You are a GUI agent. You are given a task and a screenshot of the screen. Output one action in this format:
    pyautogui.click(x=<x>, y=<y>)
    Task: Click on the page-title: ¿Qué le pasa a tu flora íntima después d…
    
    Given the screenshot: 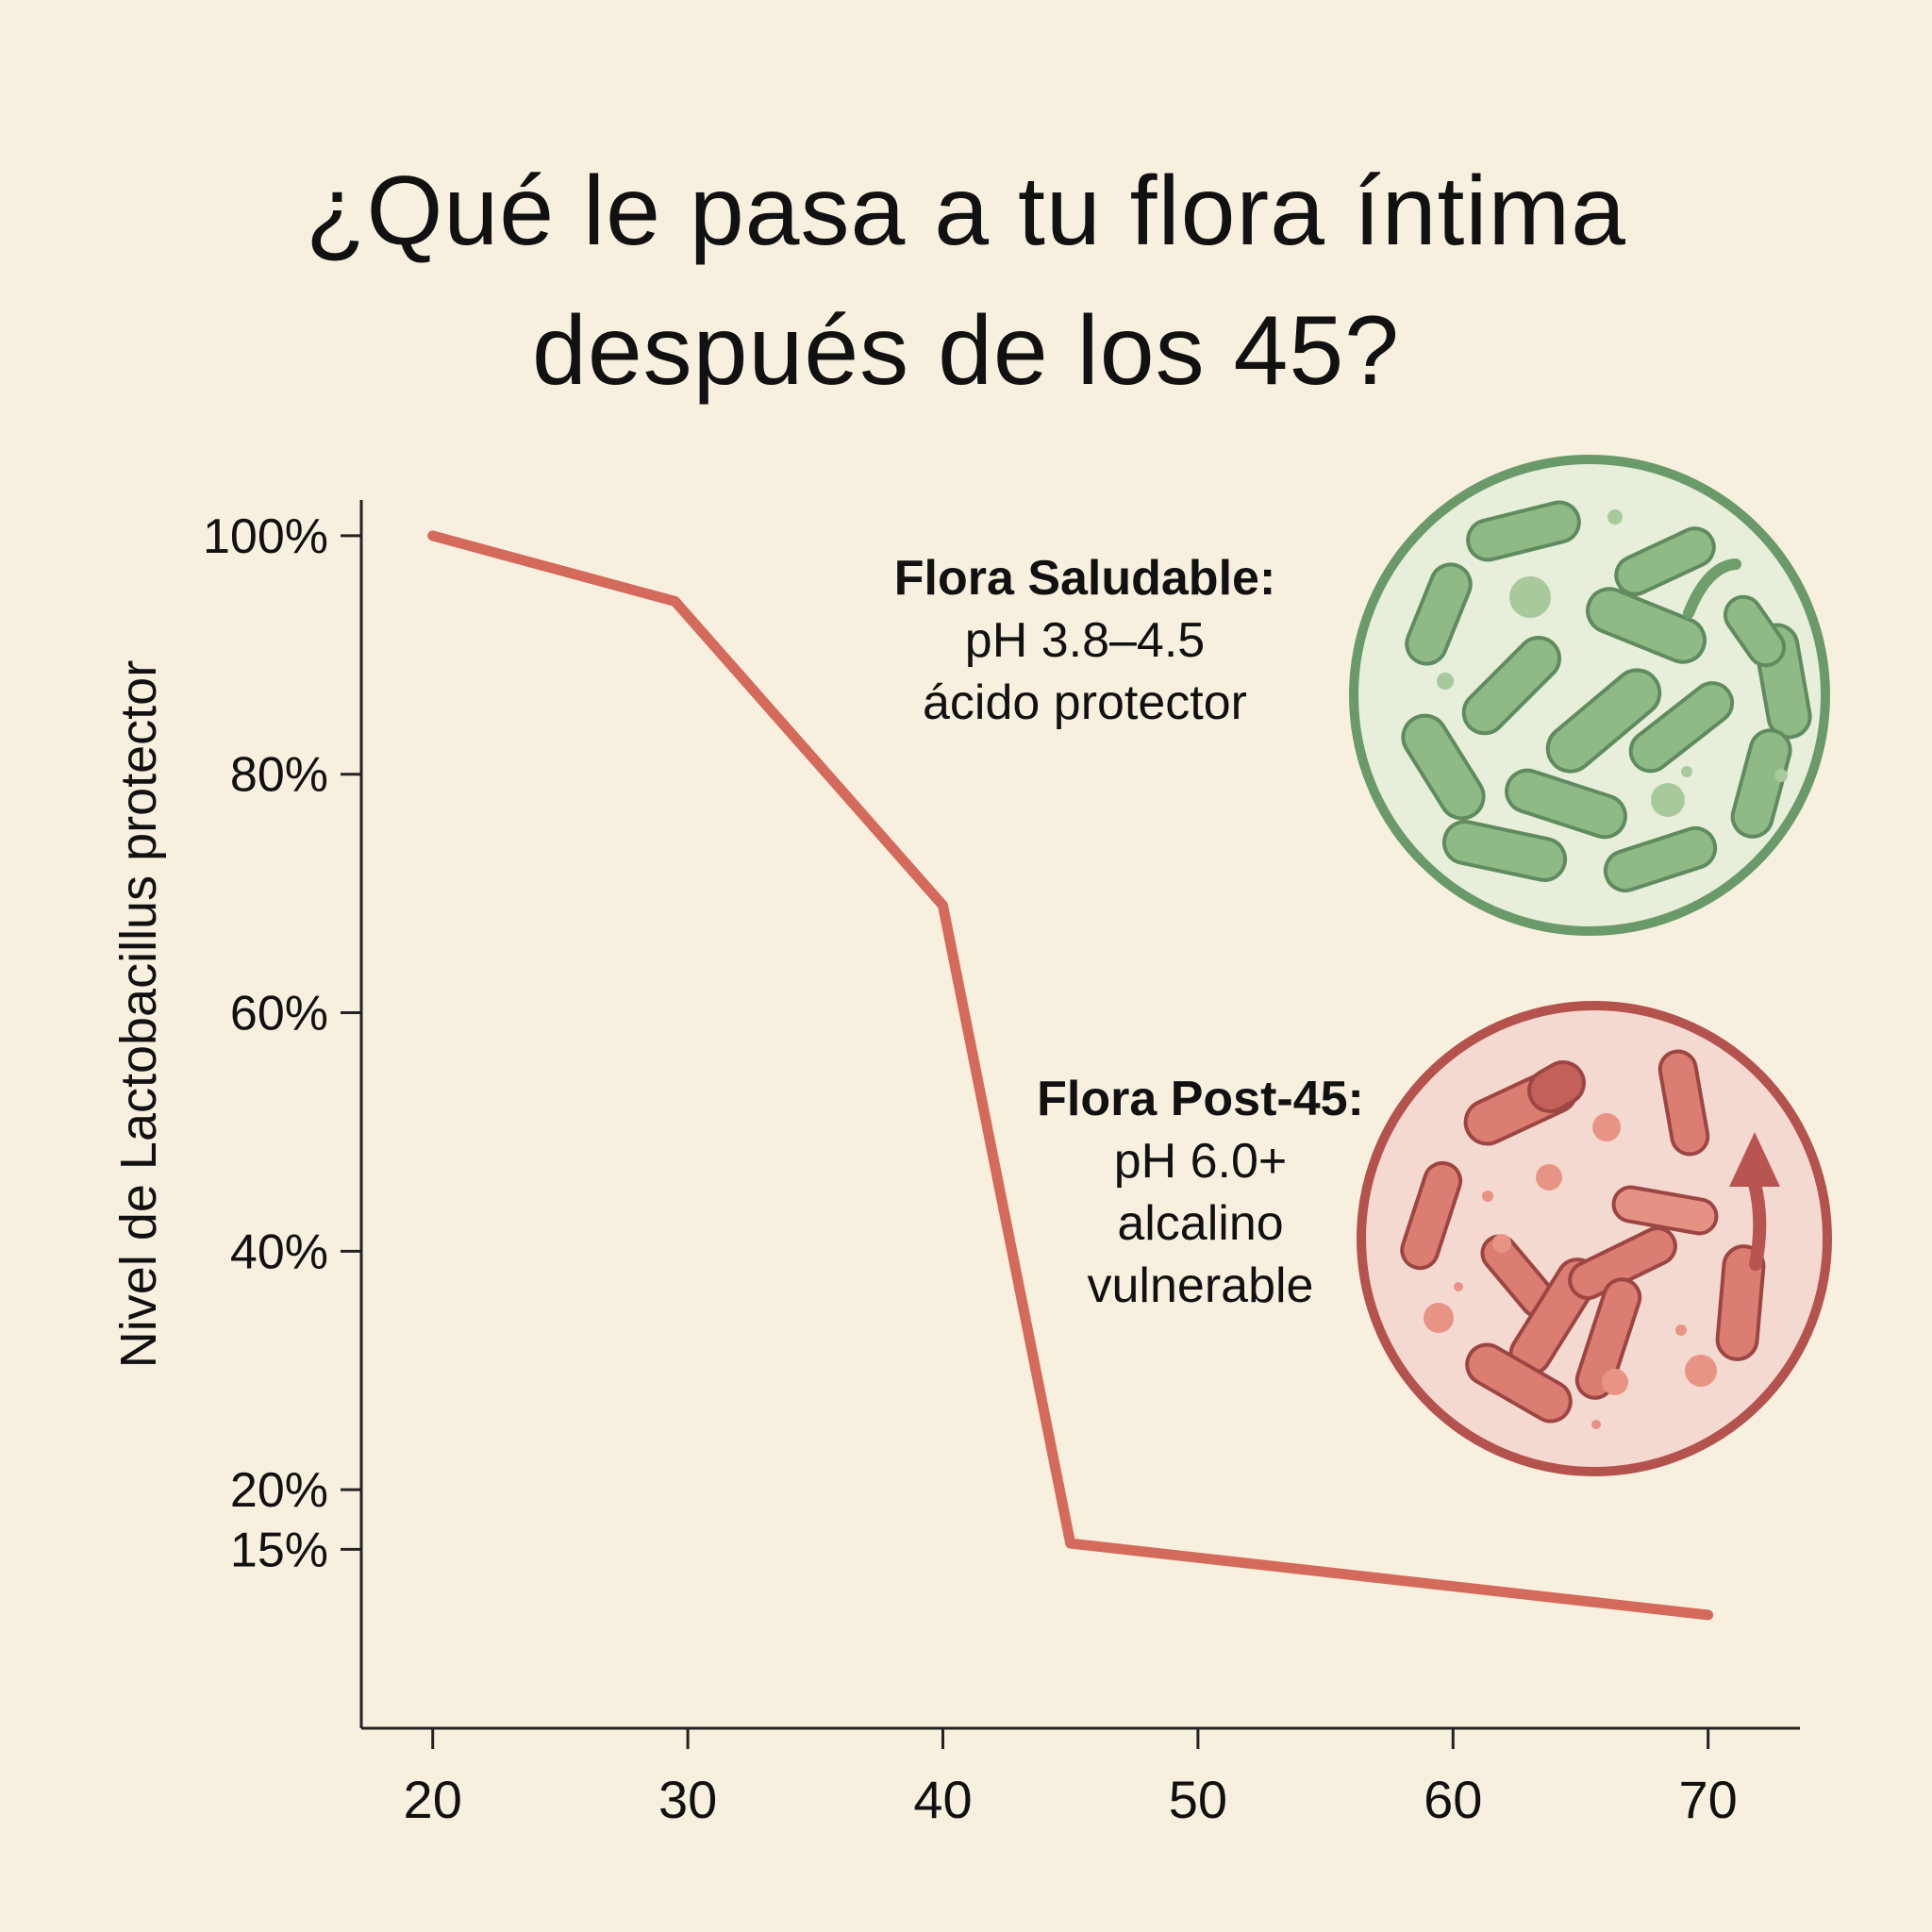 What is the action you would take?
    pyautogui.click(x=966, y=282)
    